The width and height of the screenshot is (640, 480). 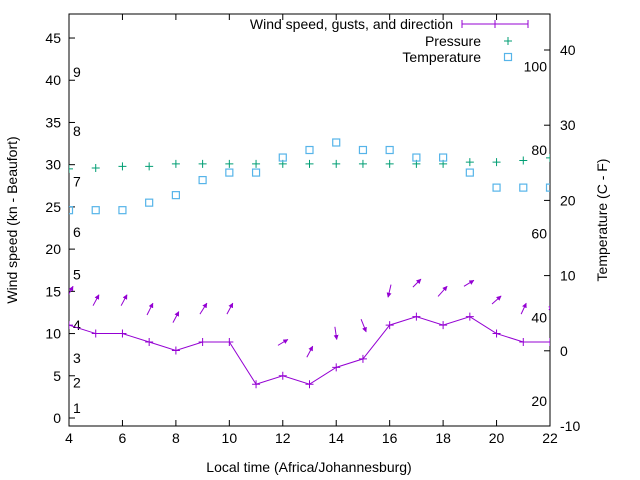 What do you see at coordinates (69, 438) in the screenshot?
I see `x-tick-label: 4` at bounding box center [69, 438].